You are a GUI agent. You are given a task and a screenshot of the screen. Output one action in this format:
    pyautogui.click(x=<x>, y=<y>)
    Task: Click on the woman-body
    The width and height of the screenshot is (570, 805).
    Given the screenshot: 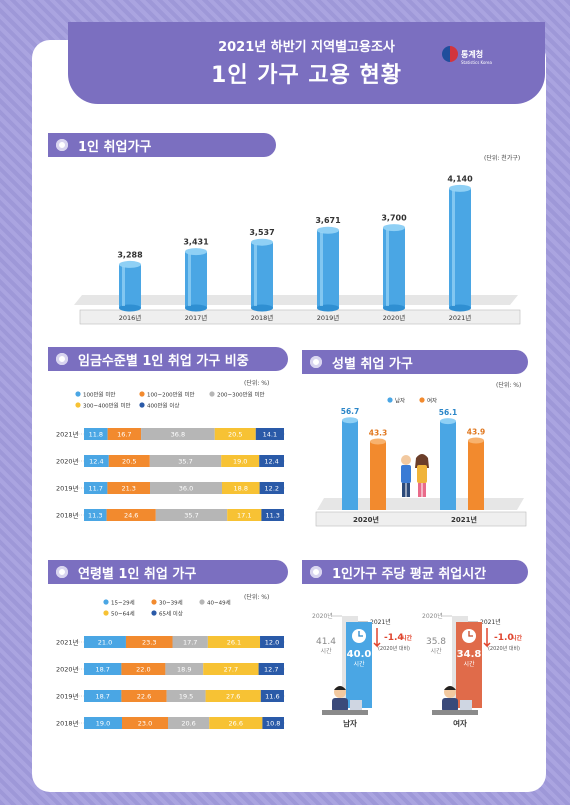 What is the action you would take?
    pyautogui.click(x=422, y=474)
    